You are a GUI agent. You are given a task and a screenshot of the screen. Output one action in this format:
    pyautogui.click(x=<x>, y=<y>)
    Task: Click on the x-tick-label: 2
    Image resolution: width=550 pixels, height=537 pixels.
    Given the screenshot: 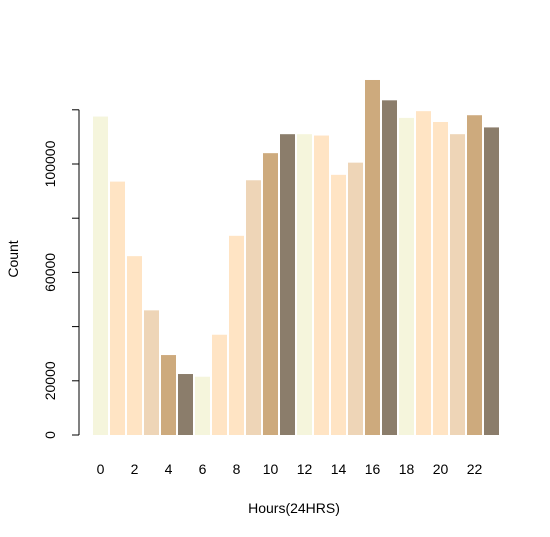 What is the action you would take?
    pyautogui.click(x=135, y=469)
    